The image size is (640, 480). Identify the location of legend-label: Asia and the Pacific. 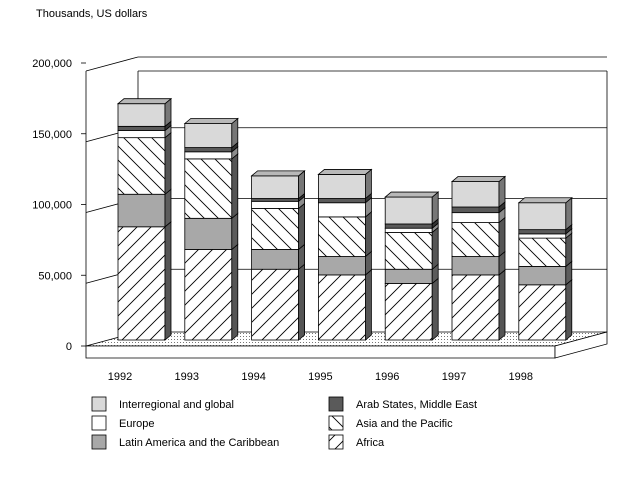
(404, 424).